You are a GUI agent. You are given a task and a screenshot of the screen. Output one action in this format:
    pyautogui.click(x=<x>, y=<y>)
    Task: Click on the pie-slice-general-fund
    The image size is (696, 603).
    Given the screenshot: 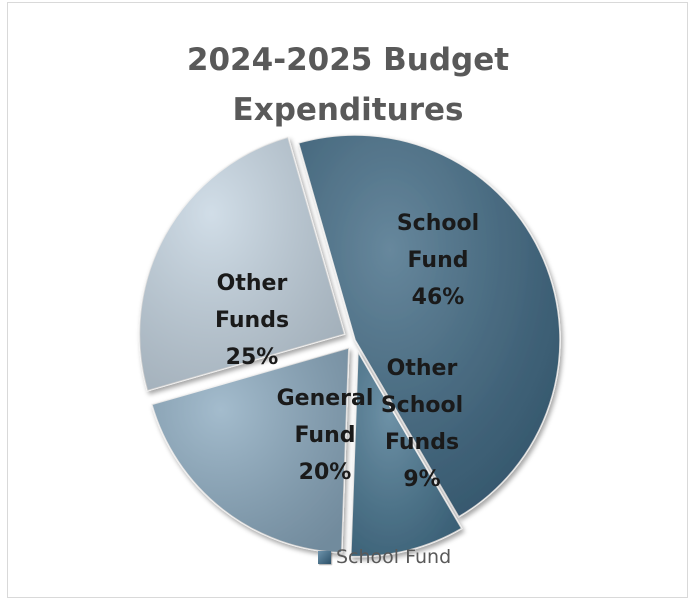 What is the action you would take?
    pyautogui.click(x=250, y=450)
    